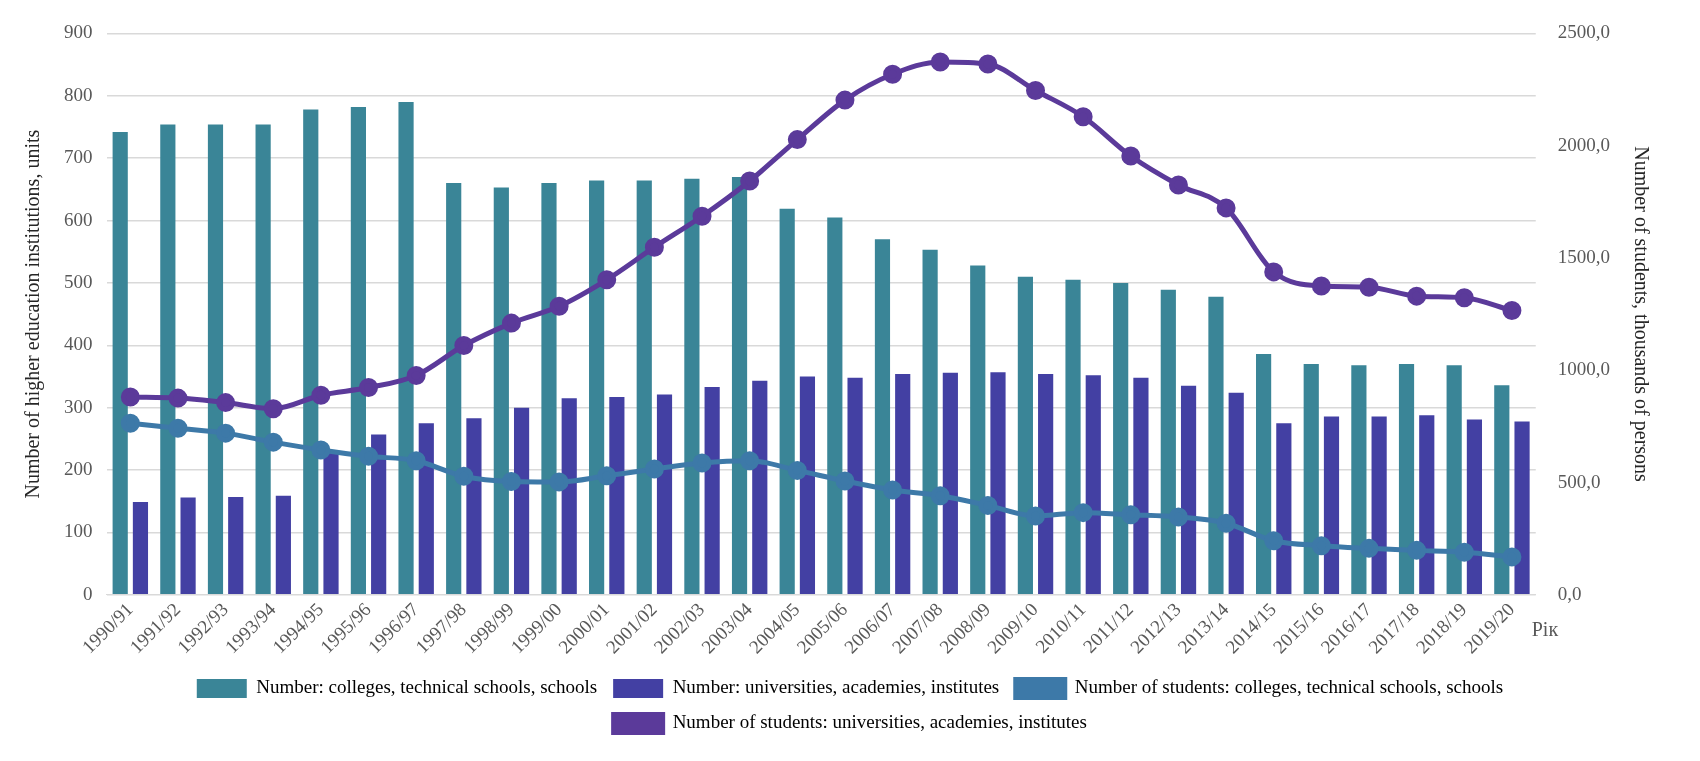  What do you see at coordinates (78, 469) in the screenshot?
I see `y-tick-label: 200` at bounding box center [78, 469].